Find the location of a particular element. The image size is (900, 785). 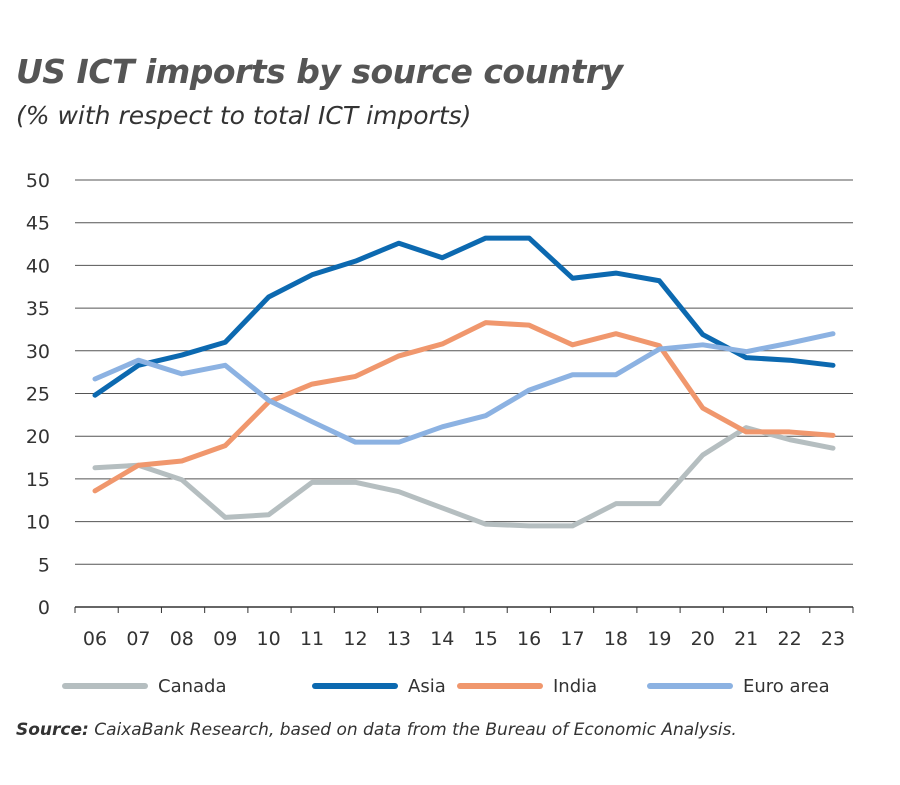

x-tick-label: 09 is located at coordinates (225, 639).